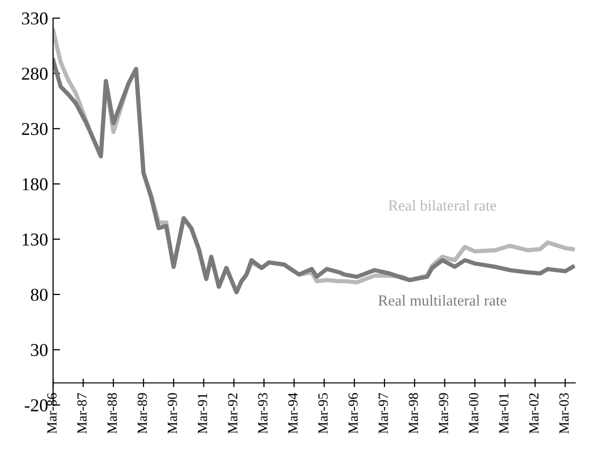  What do you see at coordinates (442, 205) in the screenshot?
I see `text: Real bilateral rate` at bounding box center [442, 205].